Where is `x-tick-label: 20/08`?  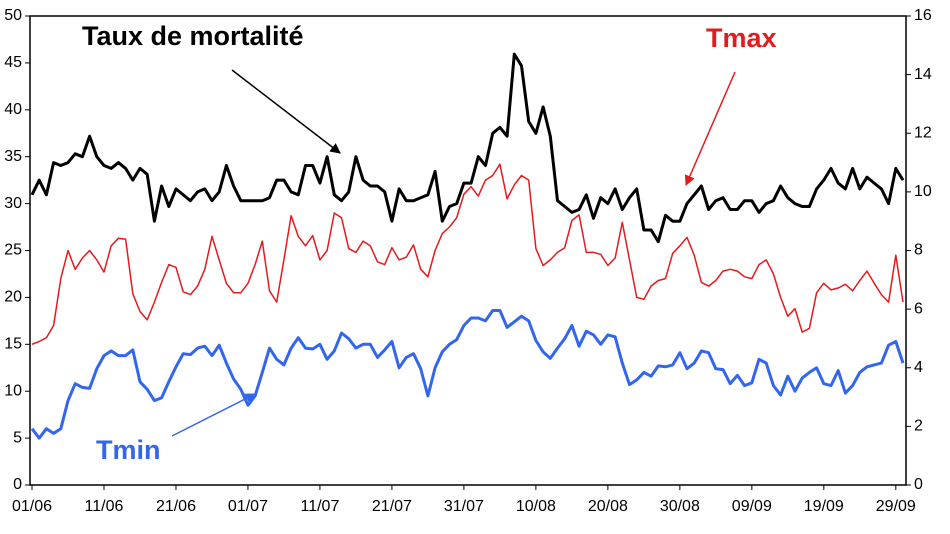
x-tick-label: 20/08 is located at coordinates (608, 506).